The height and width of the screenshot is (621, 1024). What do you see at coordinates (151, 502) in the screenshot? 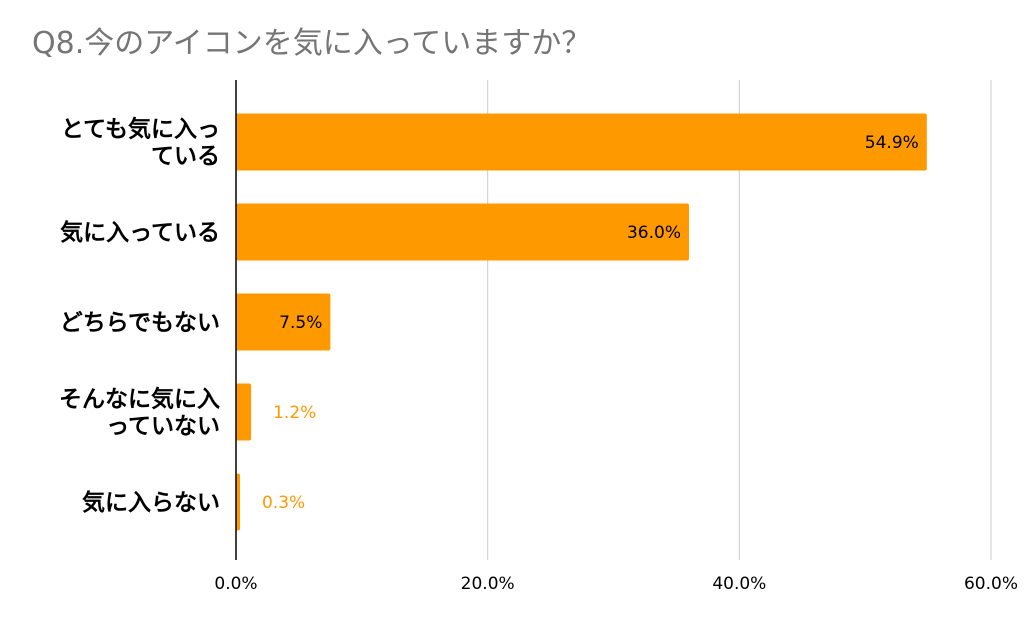
I see `category-label: 気に入らない` at bounding box center [151, 502].